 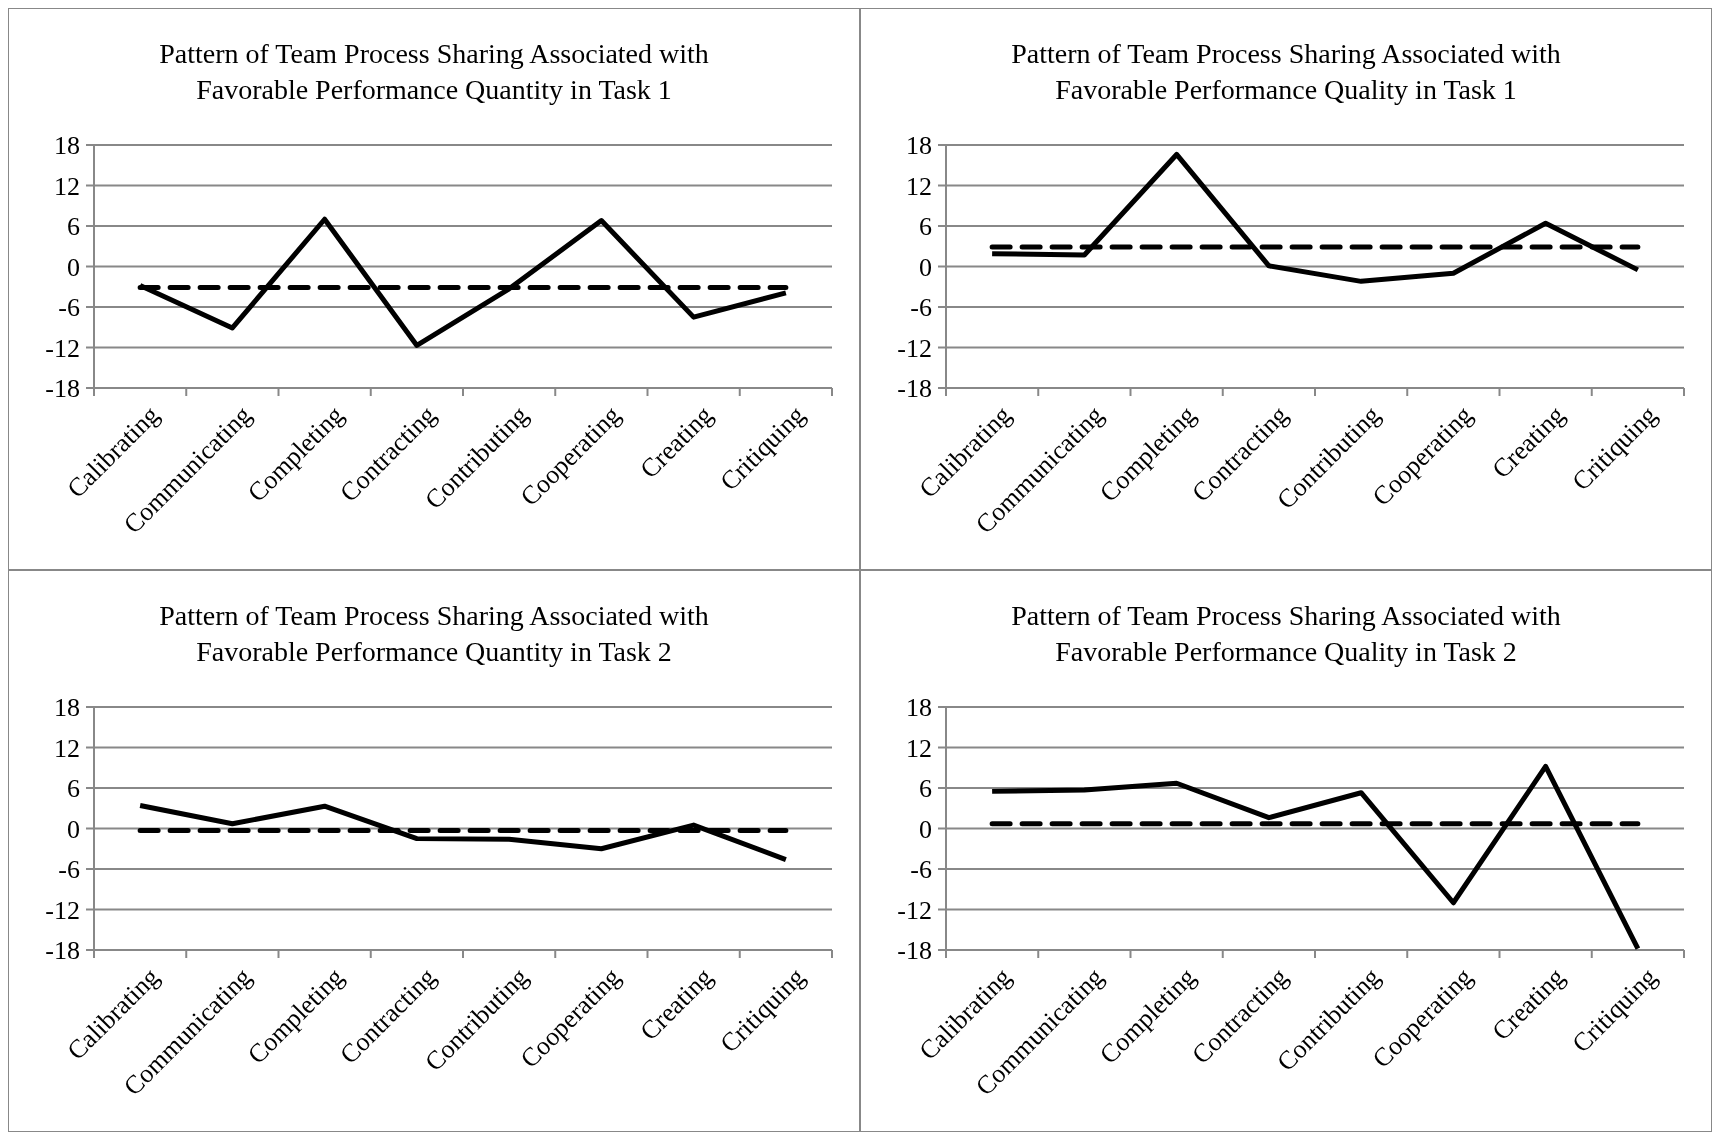 I want to click on chart-title: Pattern of Team Process Sharing Associated with Favorable Performance Quality in Task 2, so click(x=1286, y=633).